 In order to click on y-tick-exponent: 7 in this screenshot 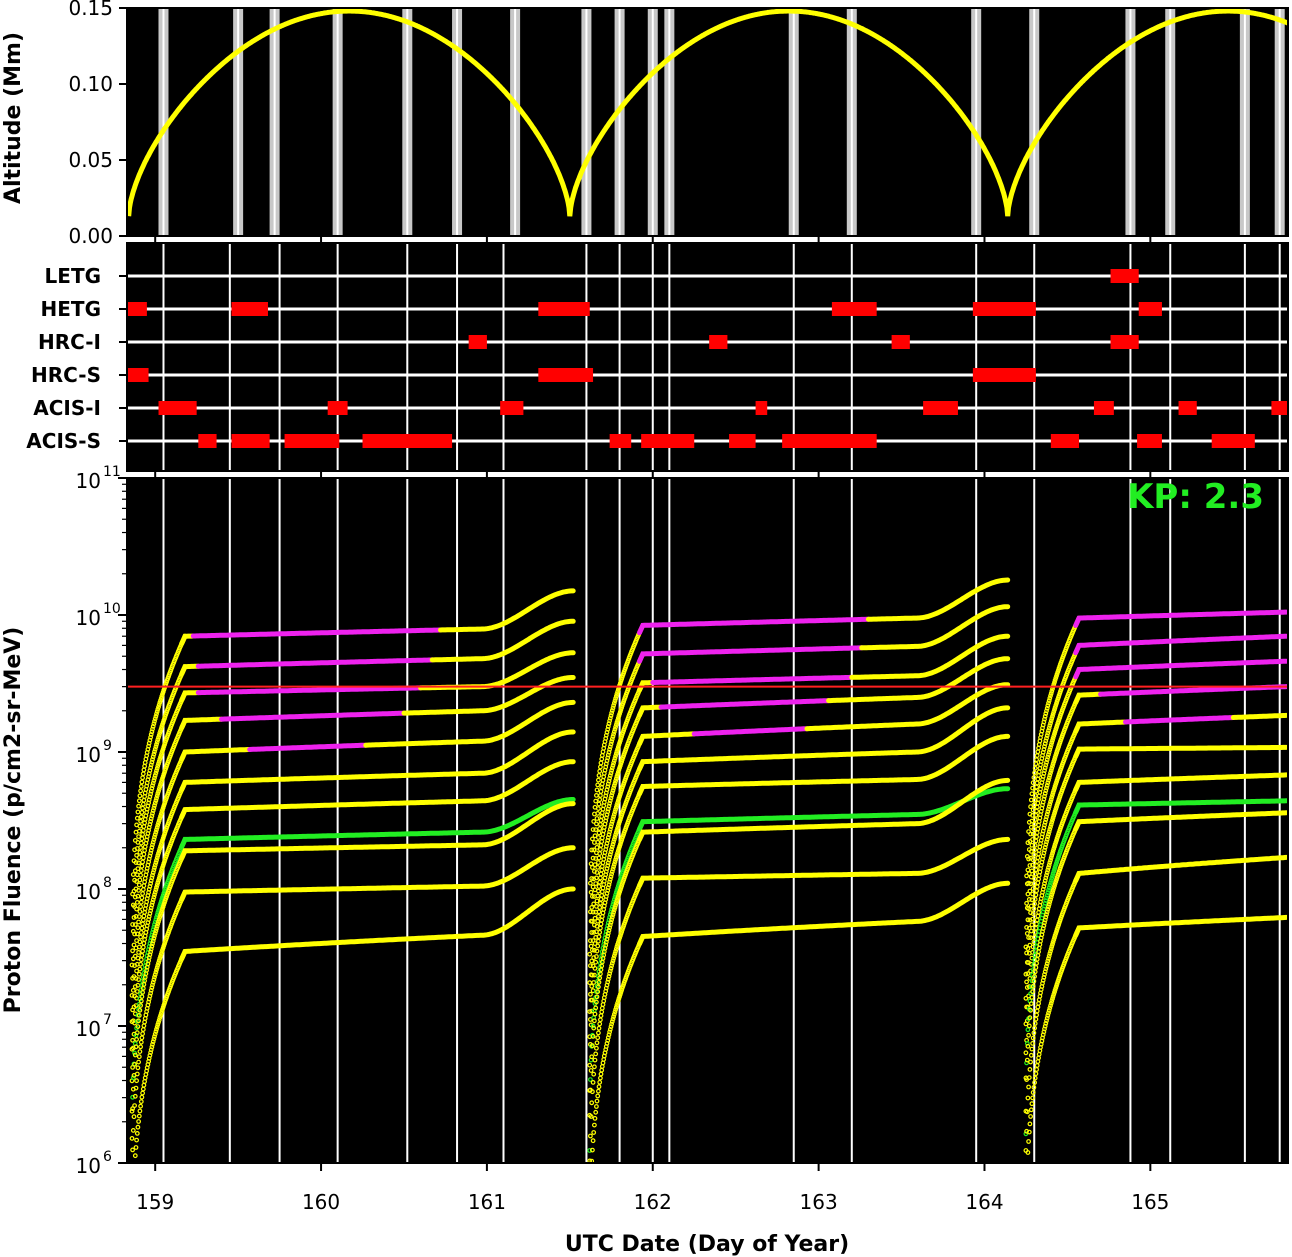, I will do `click(107, 1020)`.